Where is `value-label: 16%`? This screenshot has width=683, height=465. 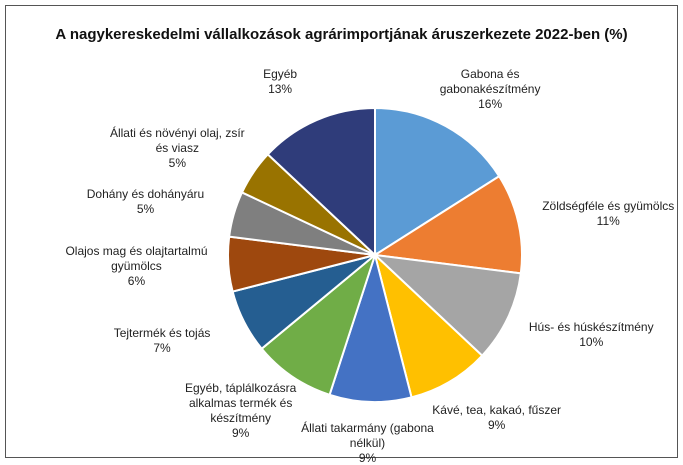
value-label: 16% is located at coordinates (490, 103).